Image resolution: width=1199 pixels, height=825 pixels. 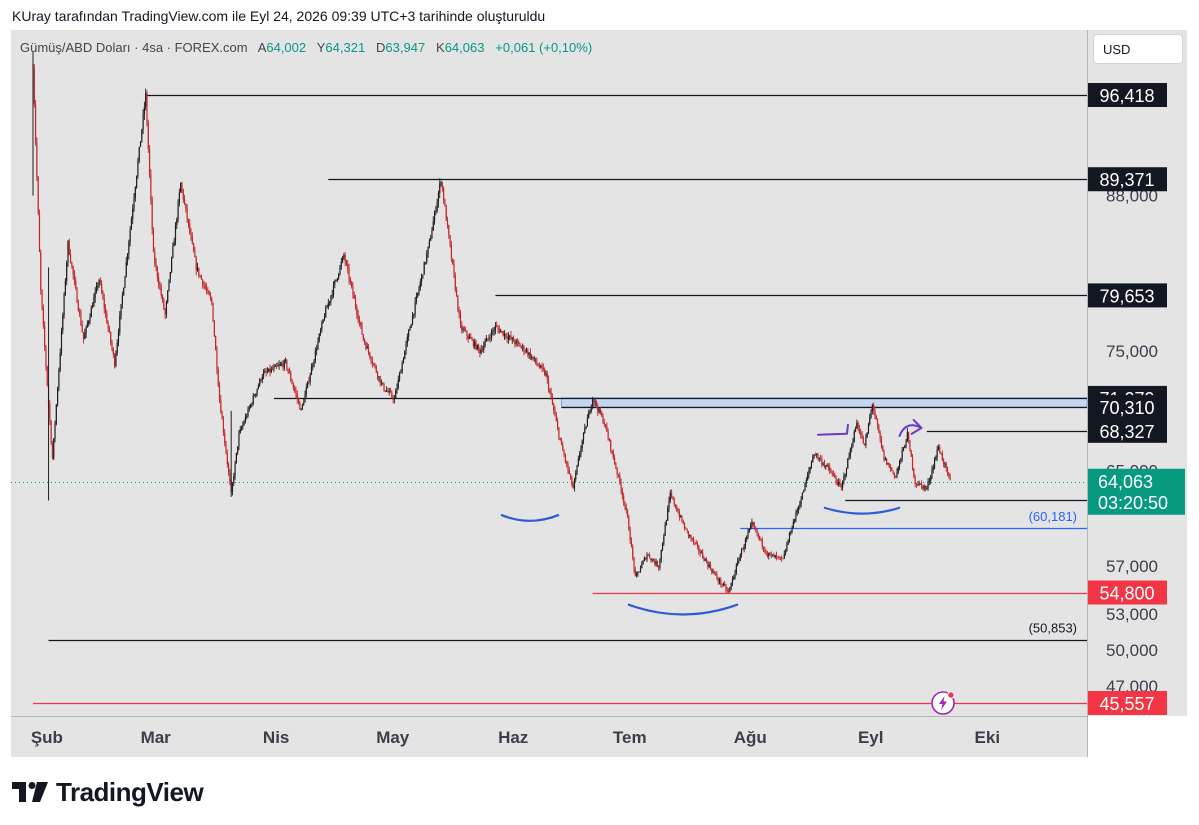 I want to click on breakout-arrow-left, so click(x=832, y=429).